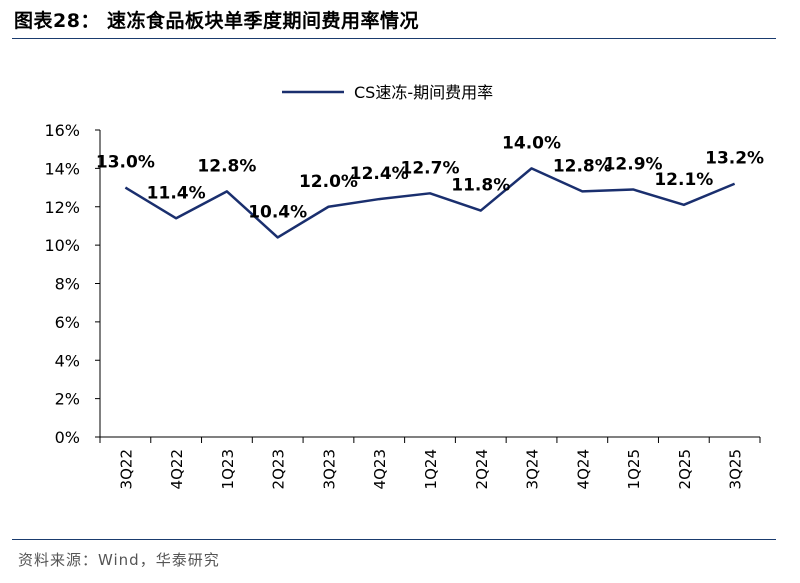 Image resolution: width=800 pixels, height=583 pixels. I want to click on data-label: 10.4%, so click(277, 212).